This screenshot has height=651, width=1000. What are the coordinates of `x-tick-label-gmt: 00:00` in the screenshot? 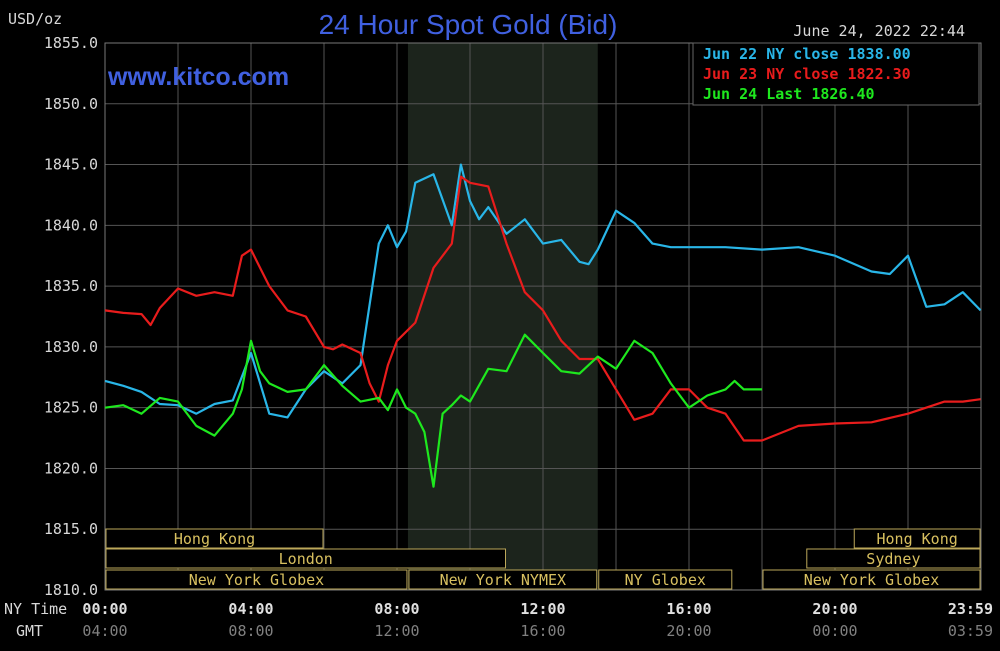 It's located at (834, 631).